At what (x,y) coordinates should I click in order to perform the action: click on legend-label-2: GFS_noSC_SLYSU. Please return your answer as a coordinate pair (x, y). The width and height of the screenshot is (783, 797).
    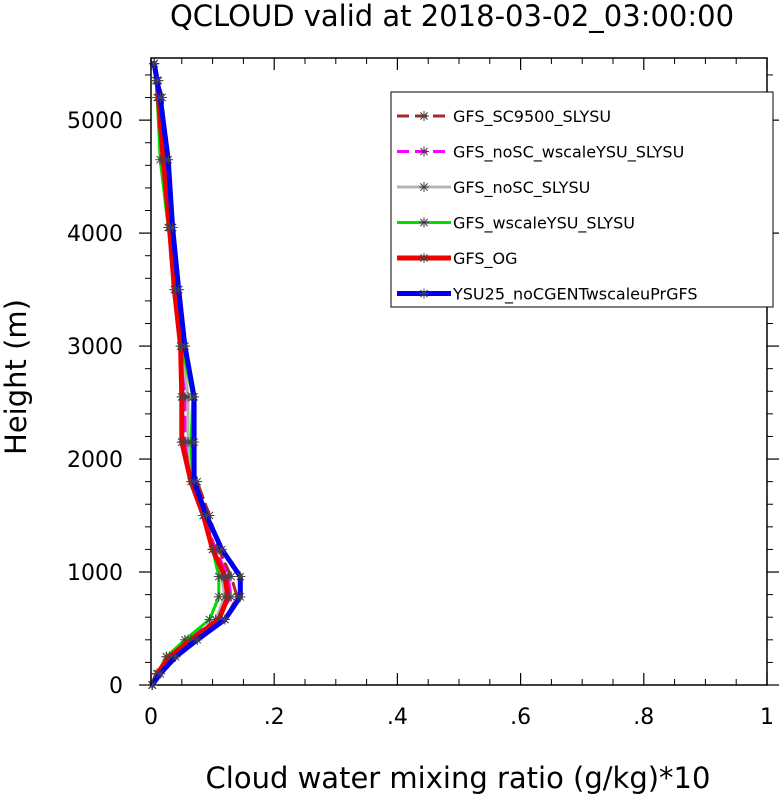
    Looking at the image, I should click on (521, 188).